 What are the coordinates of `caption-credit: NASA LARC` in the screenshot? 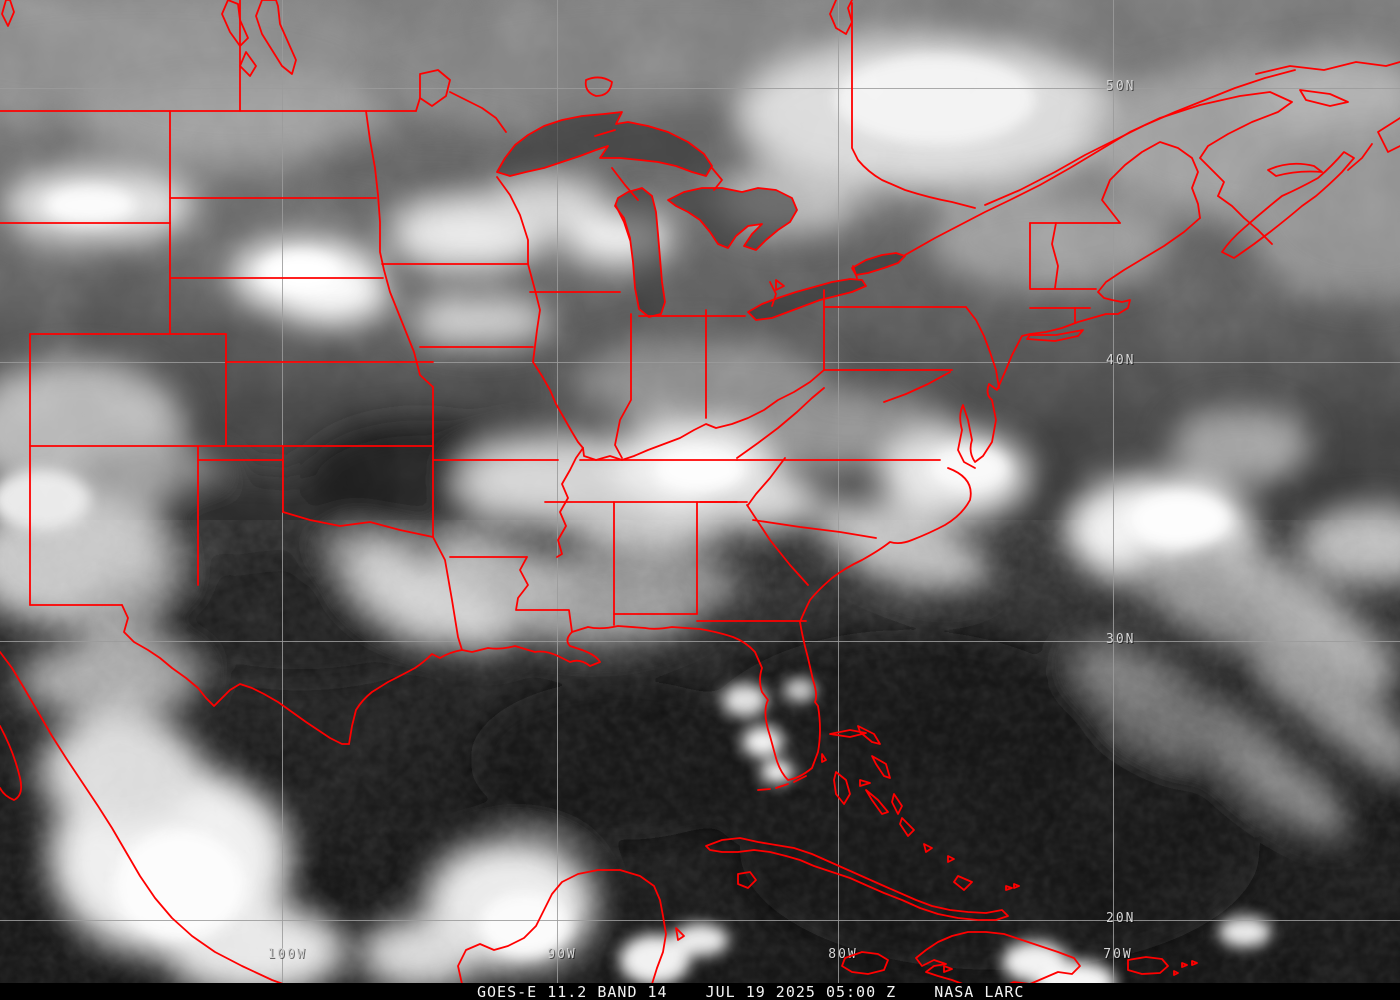 It's located at (979, 991).